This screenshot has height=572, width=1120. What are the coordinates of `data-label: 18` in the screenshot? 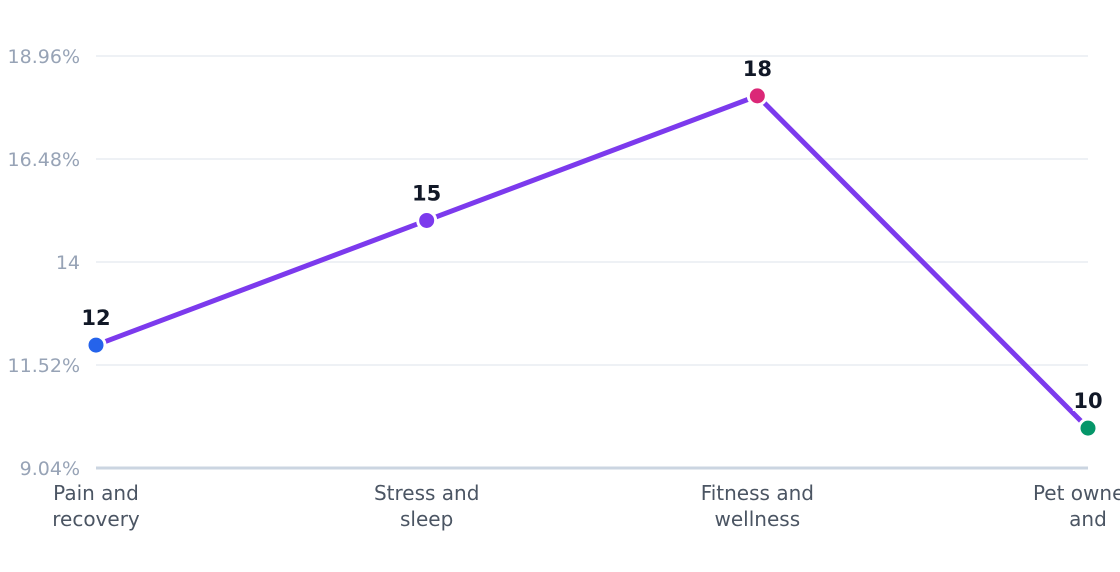 It's located at (757, 69).